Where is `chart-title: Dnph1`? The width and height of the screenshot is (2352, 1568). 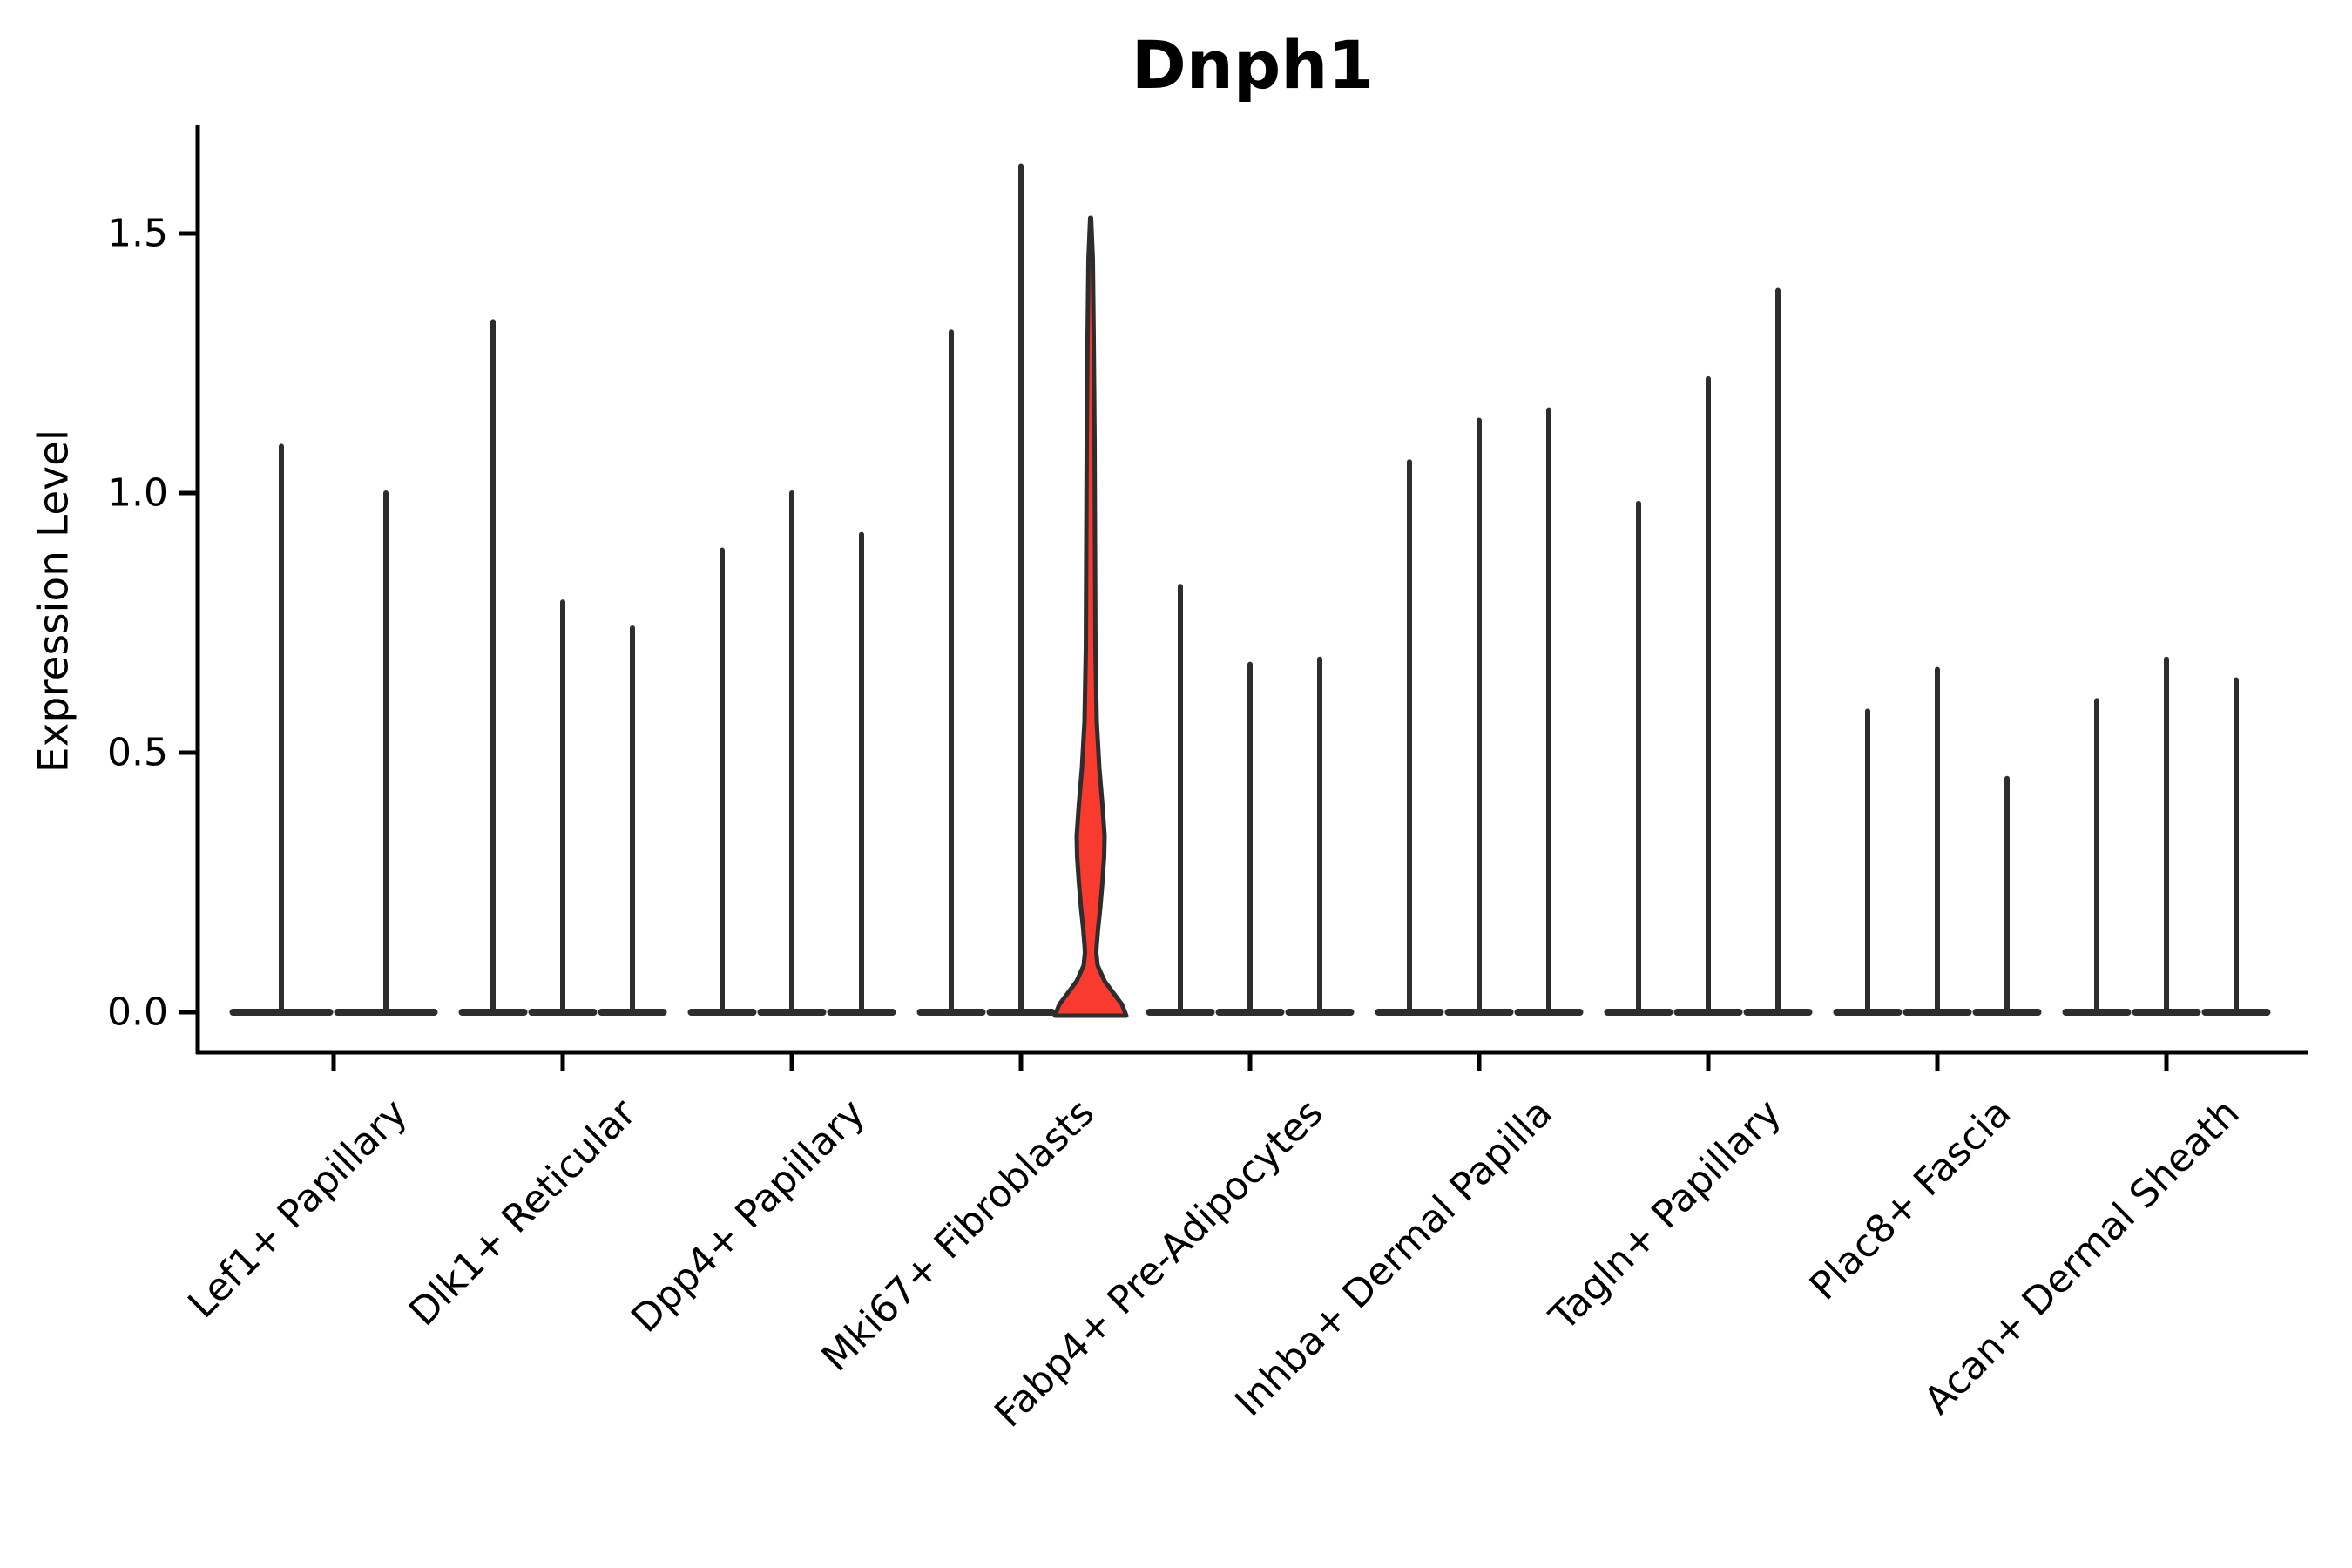
chart-title: Dnph1 is located at coordinates (1253, 65).